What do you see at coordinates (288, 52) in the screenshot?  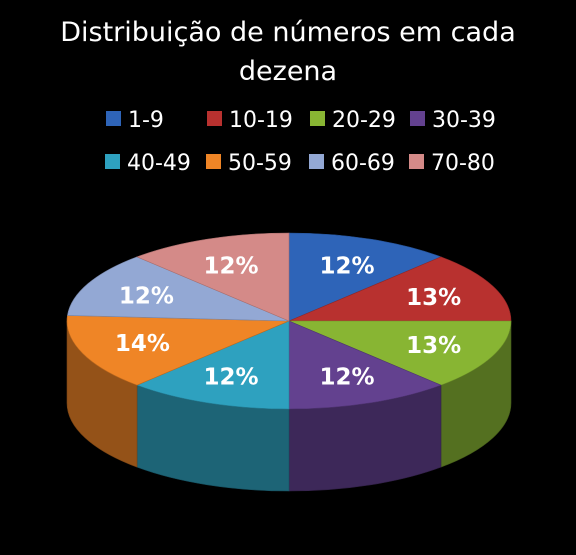 I see `chart-title: Distribuição de números em cada dezena` at bounding box center [288, 52].